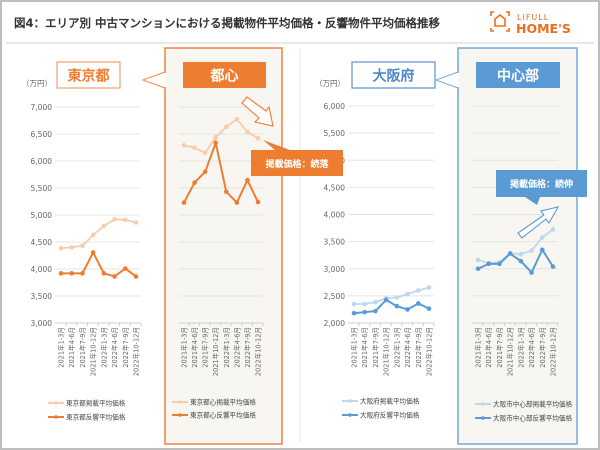 The height and width of the screenshot is (450, 600). I want to click on tokyo-y-tick-label: 3,000, so click(42, 323).